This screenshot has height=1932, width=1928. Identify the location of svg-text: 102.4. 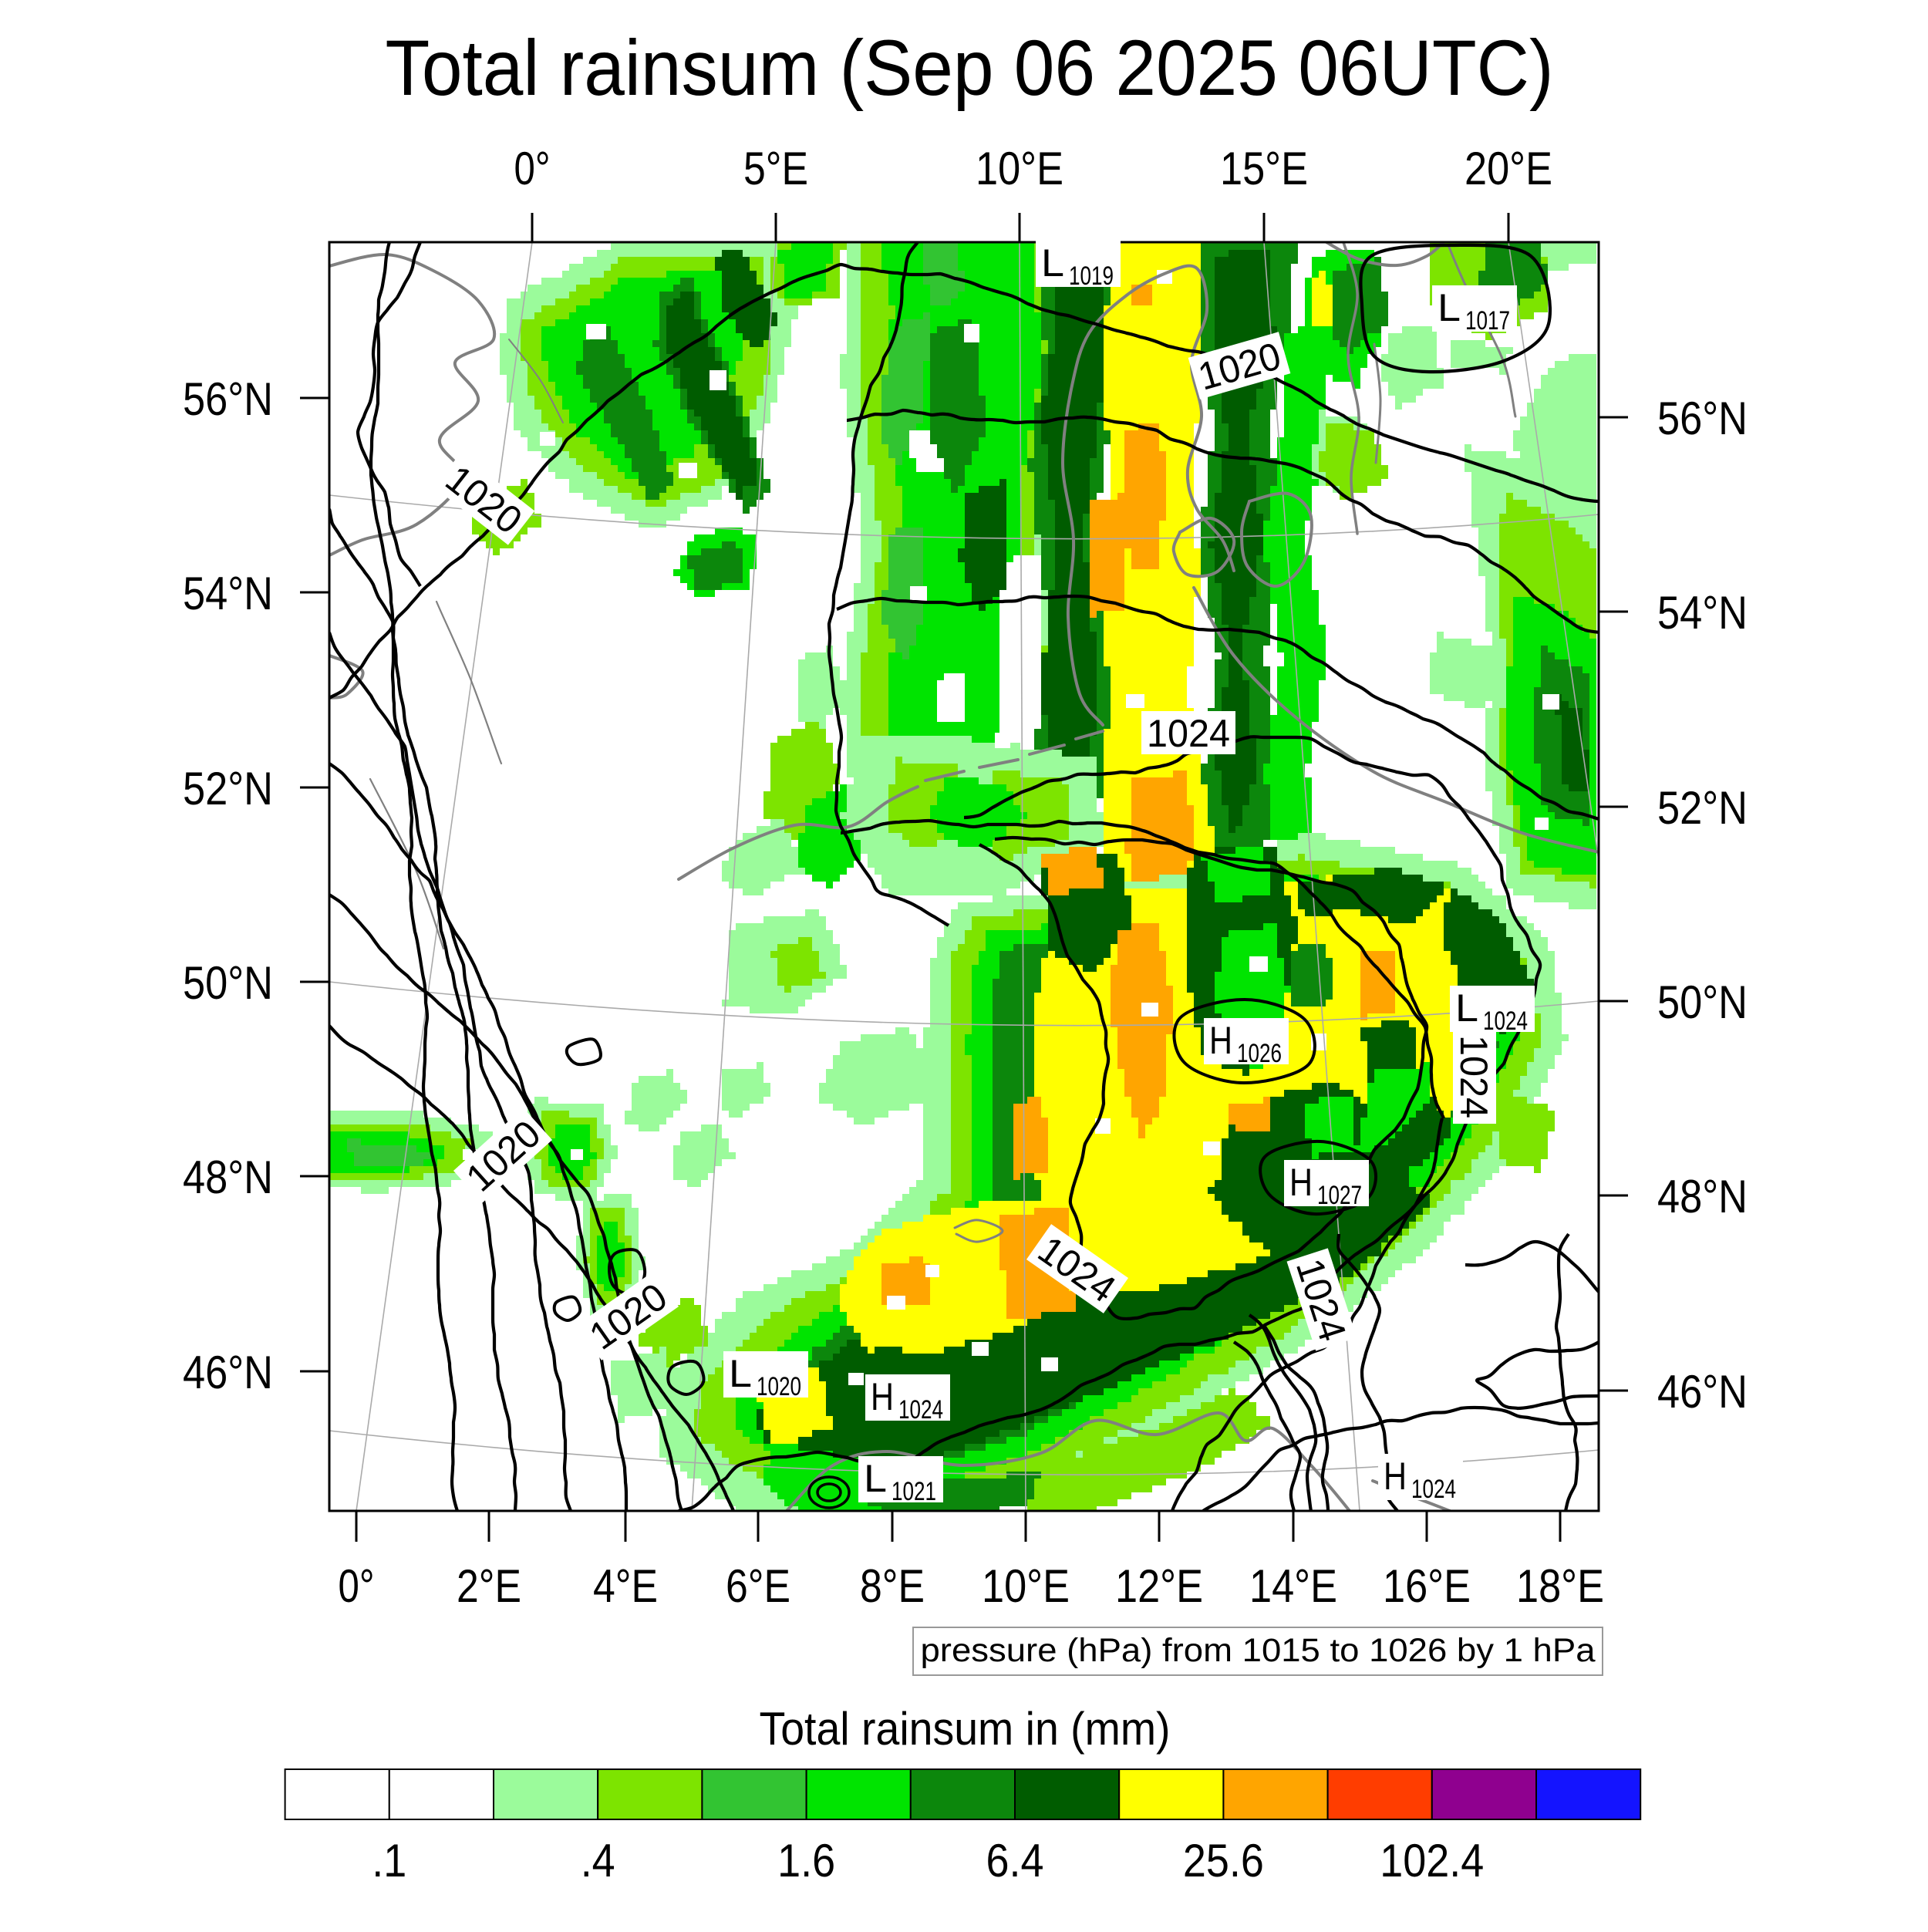
(1432, 1860).